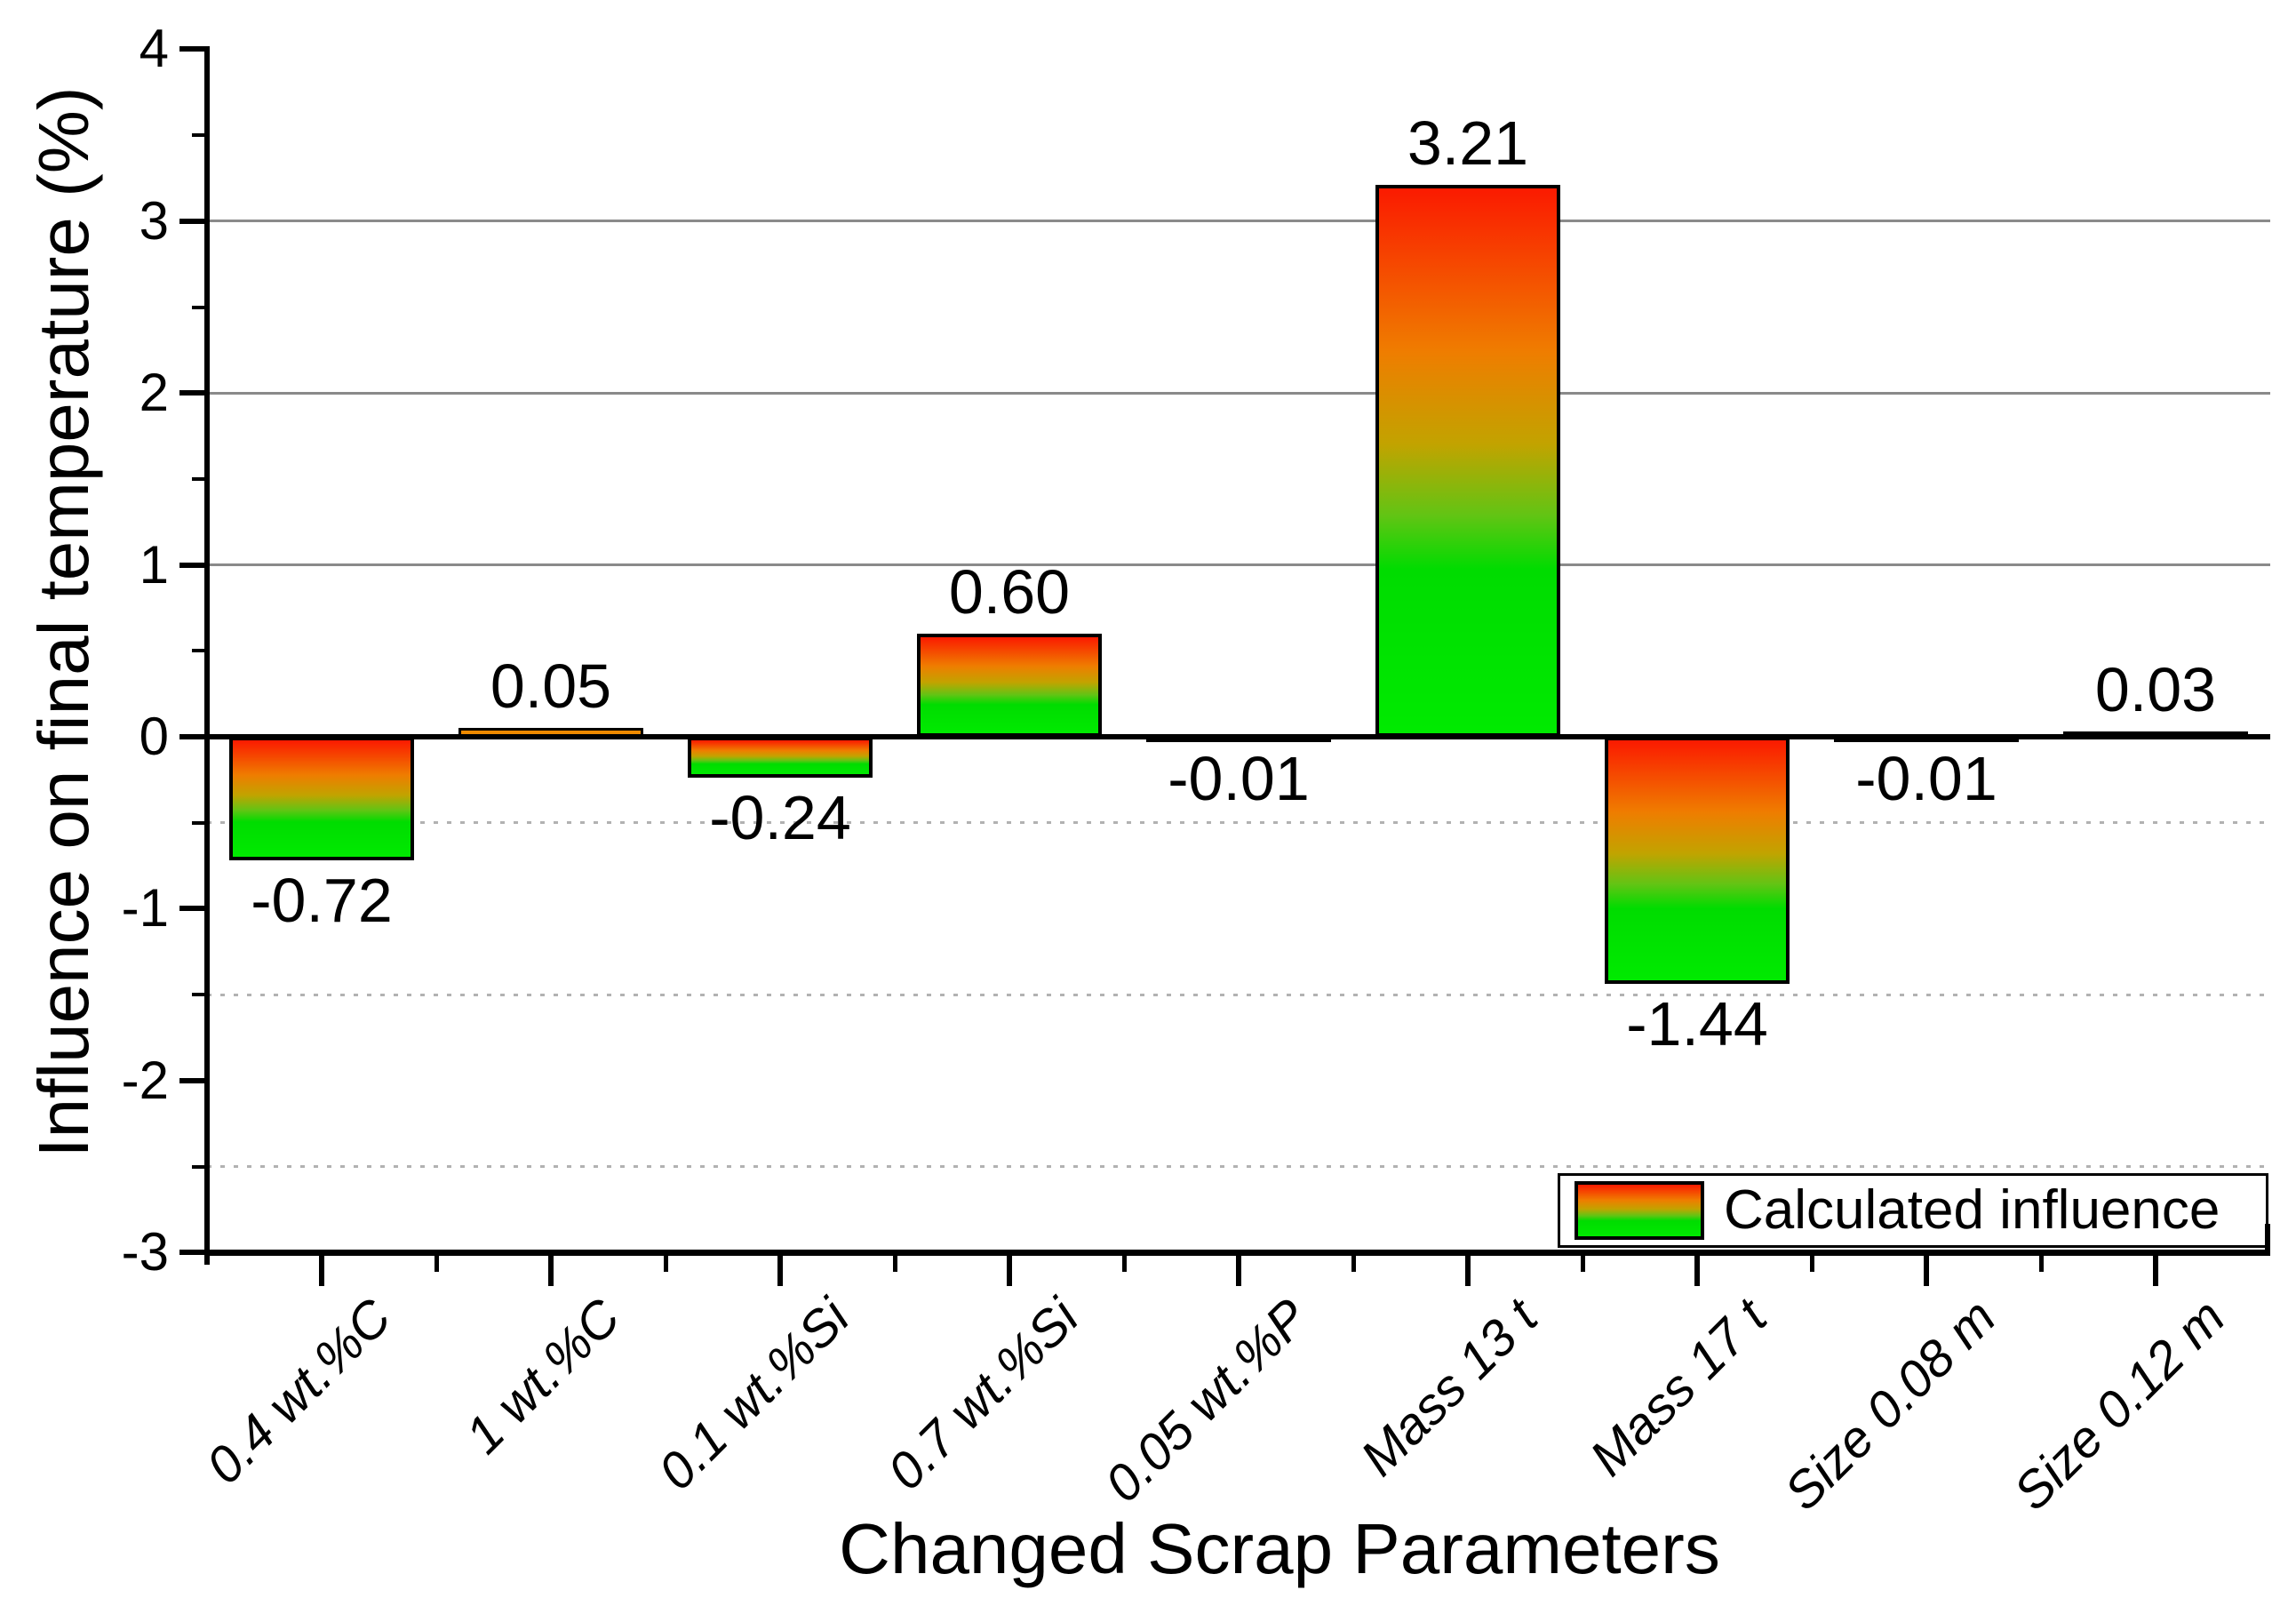  I want to click on x-tick-label-1: 1 wt.%C, so click(543, 1376).